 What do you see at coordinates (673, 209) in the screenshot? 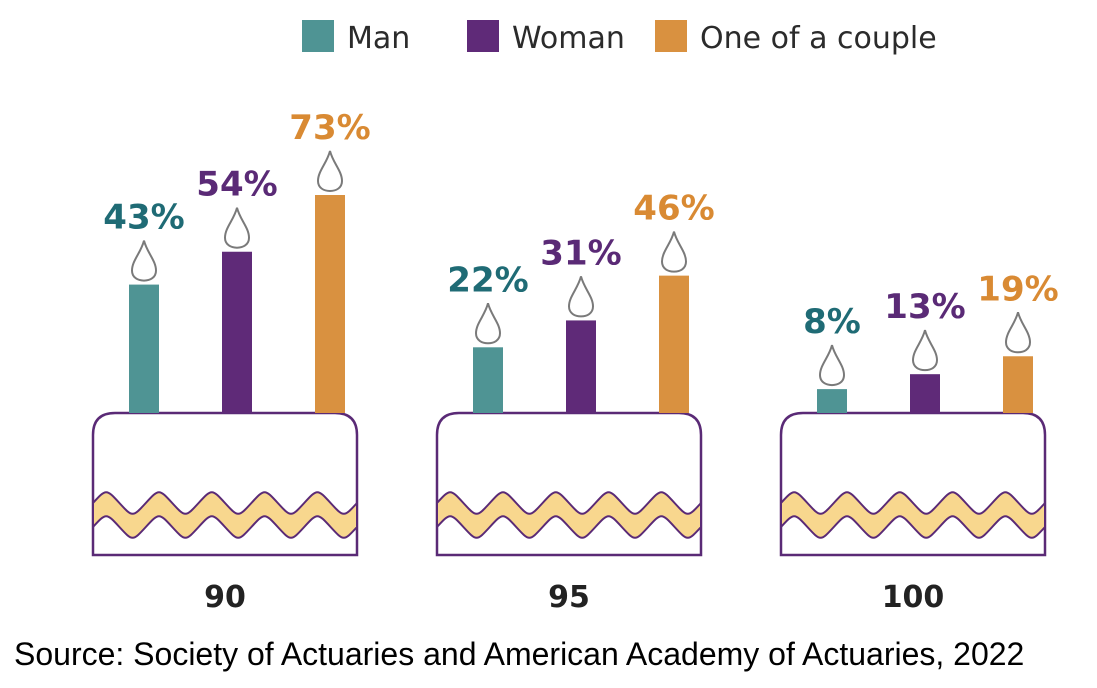
I see `data-label: 46%` at bounding box center [673, 209].